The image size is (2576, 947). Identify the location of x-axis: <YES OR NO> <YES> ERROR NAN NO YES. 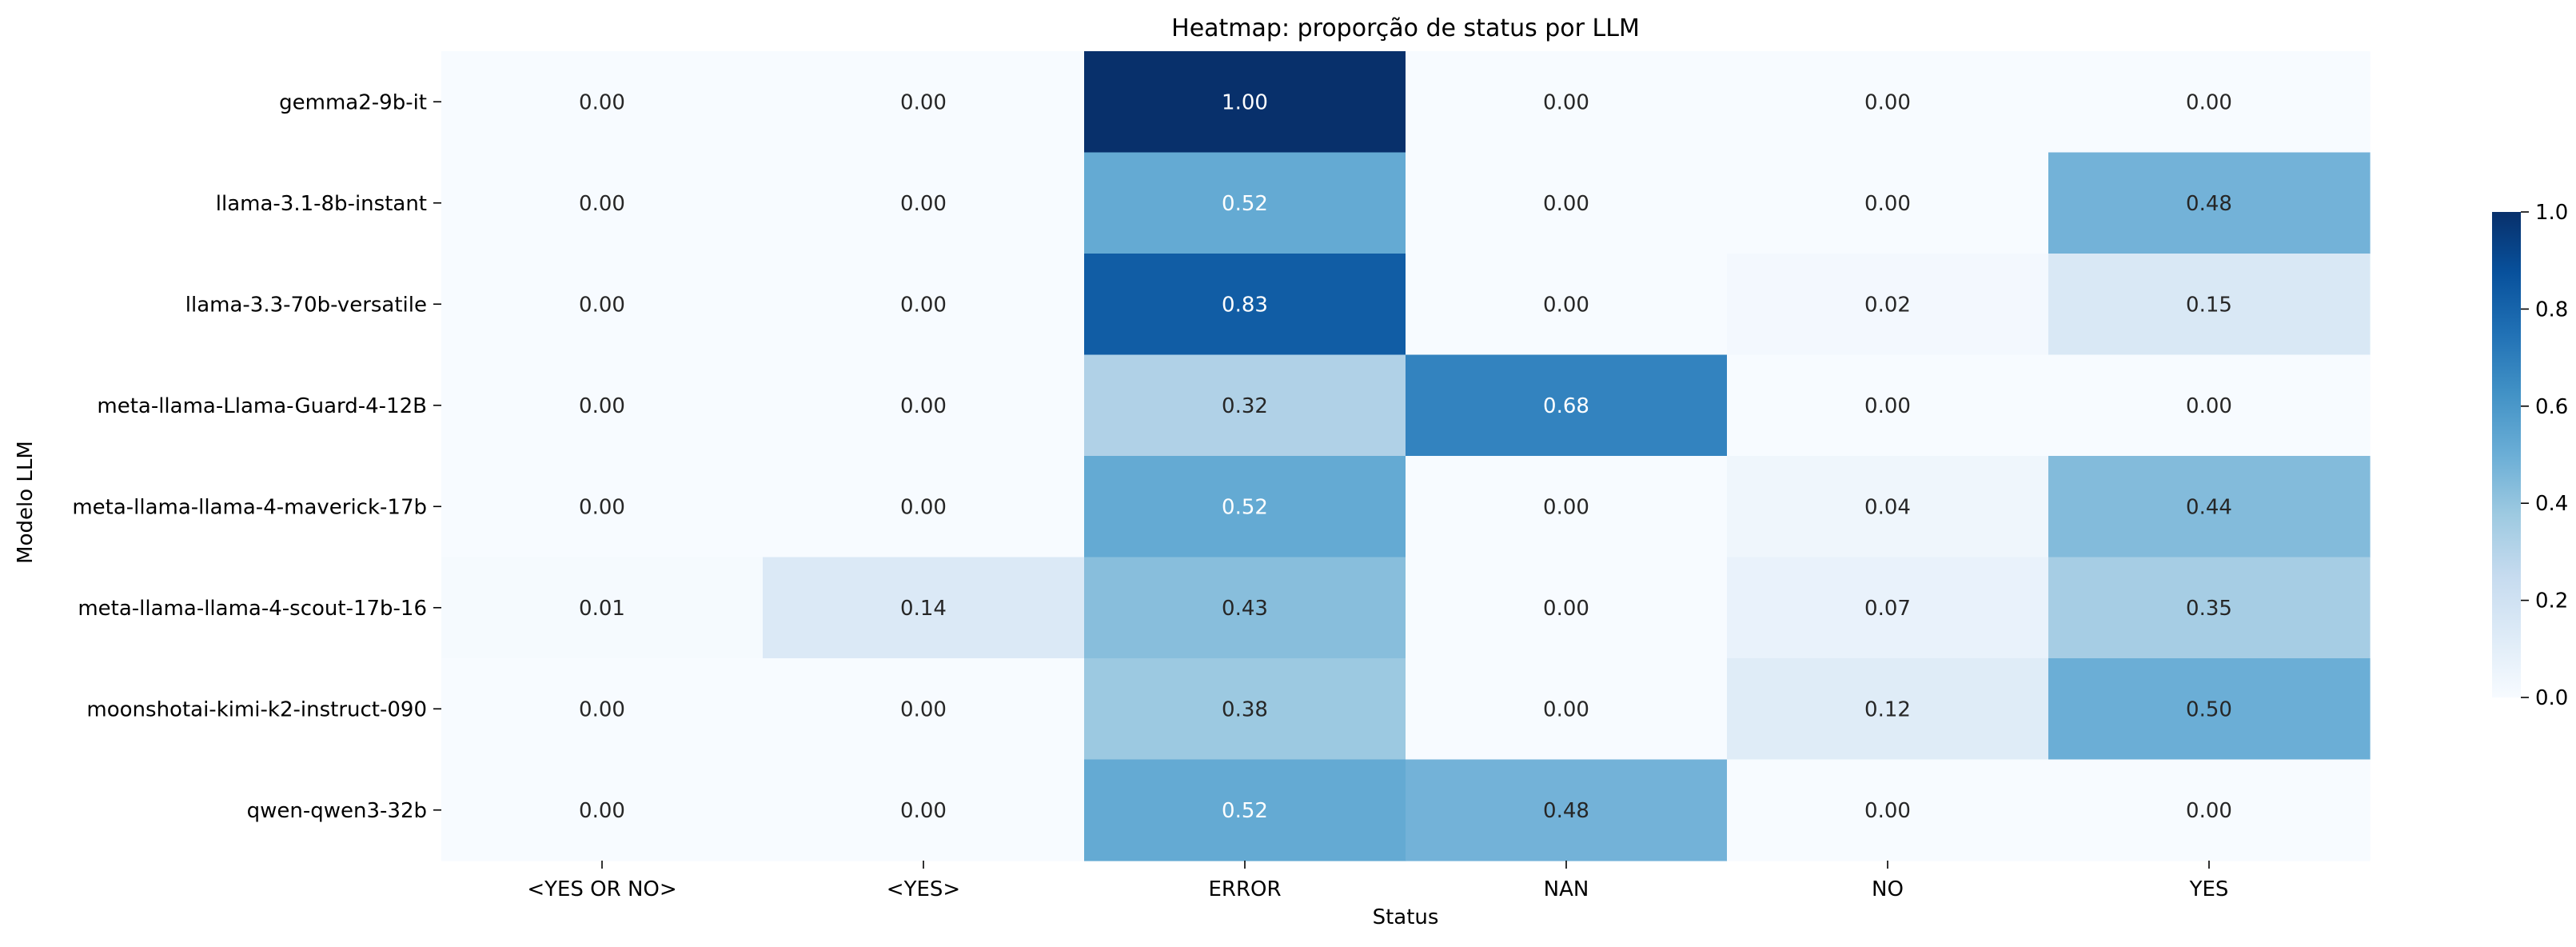
(1378, 881).